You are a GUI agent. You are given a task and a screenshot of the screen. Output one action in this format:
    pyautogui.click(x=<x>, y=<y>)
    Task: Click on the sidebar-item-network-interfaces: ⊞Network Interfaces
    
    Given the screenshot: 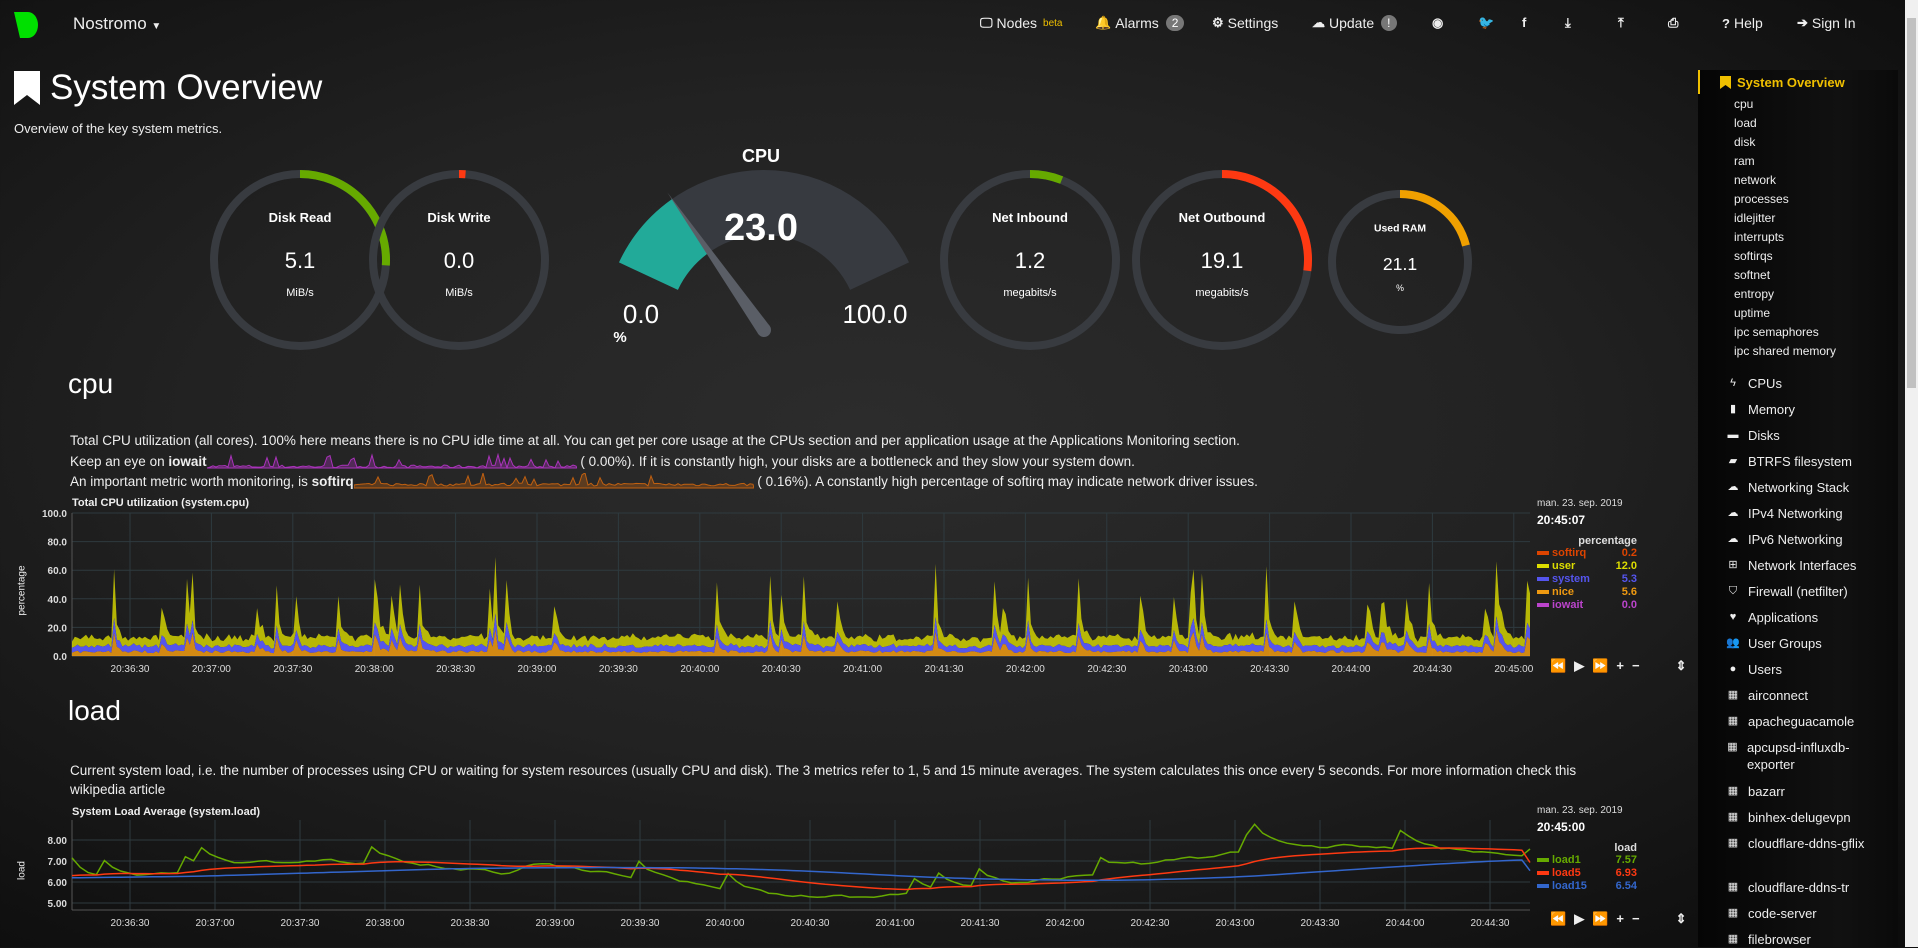 What is the action you would take?
    pyautogui.click(x=1806, y=565)
    